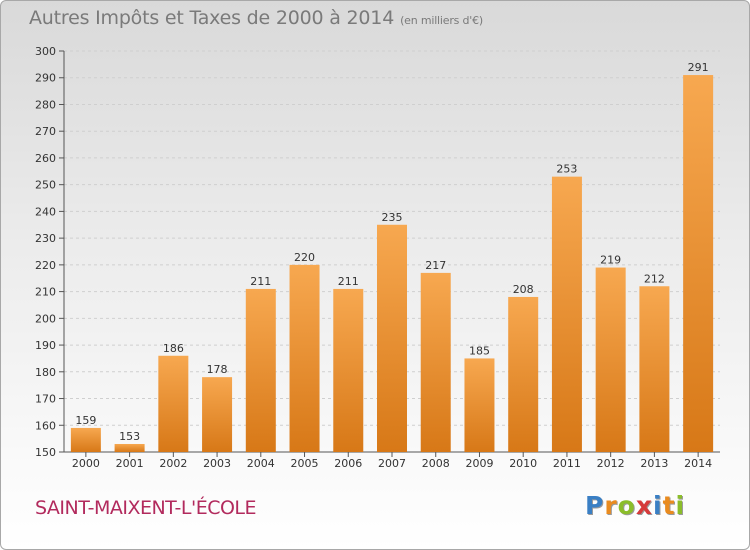  Describe the element at coordinates (45, 372) in the screenshot. I see `y-tick-label: 180` at that location.